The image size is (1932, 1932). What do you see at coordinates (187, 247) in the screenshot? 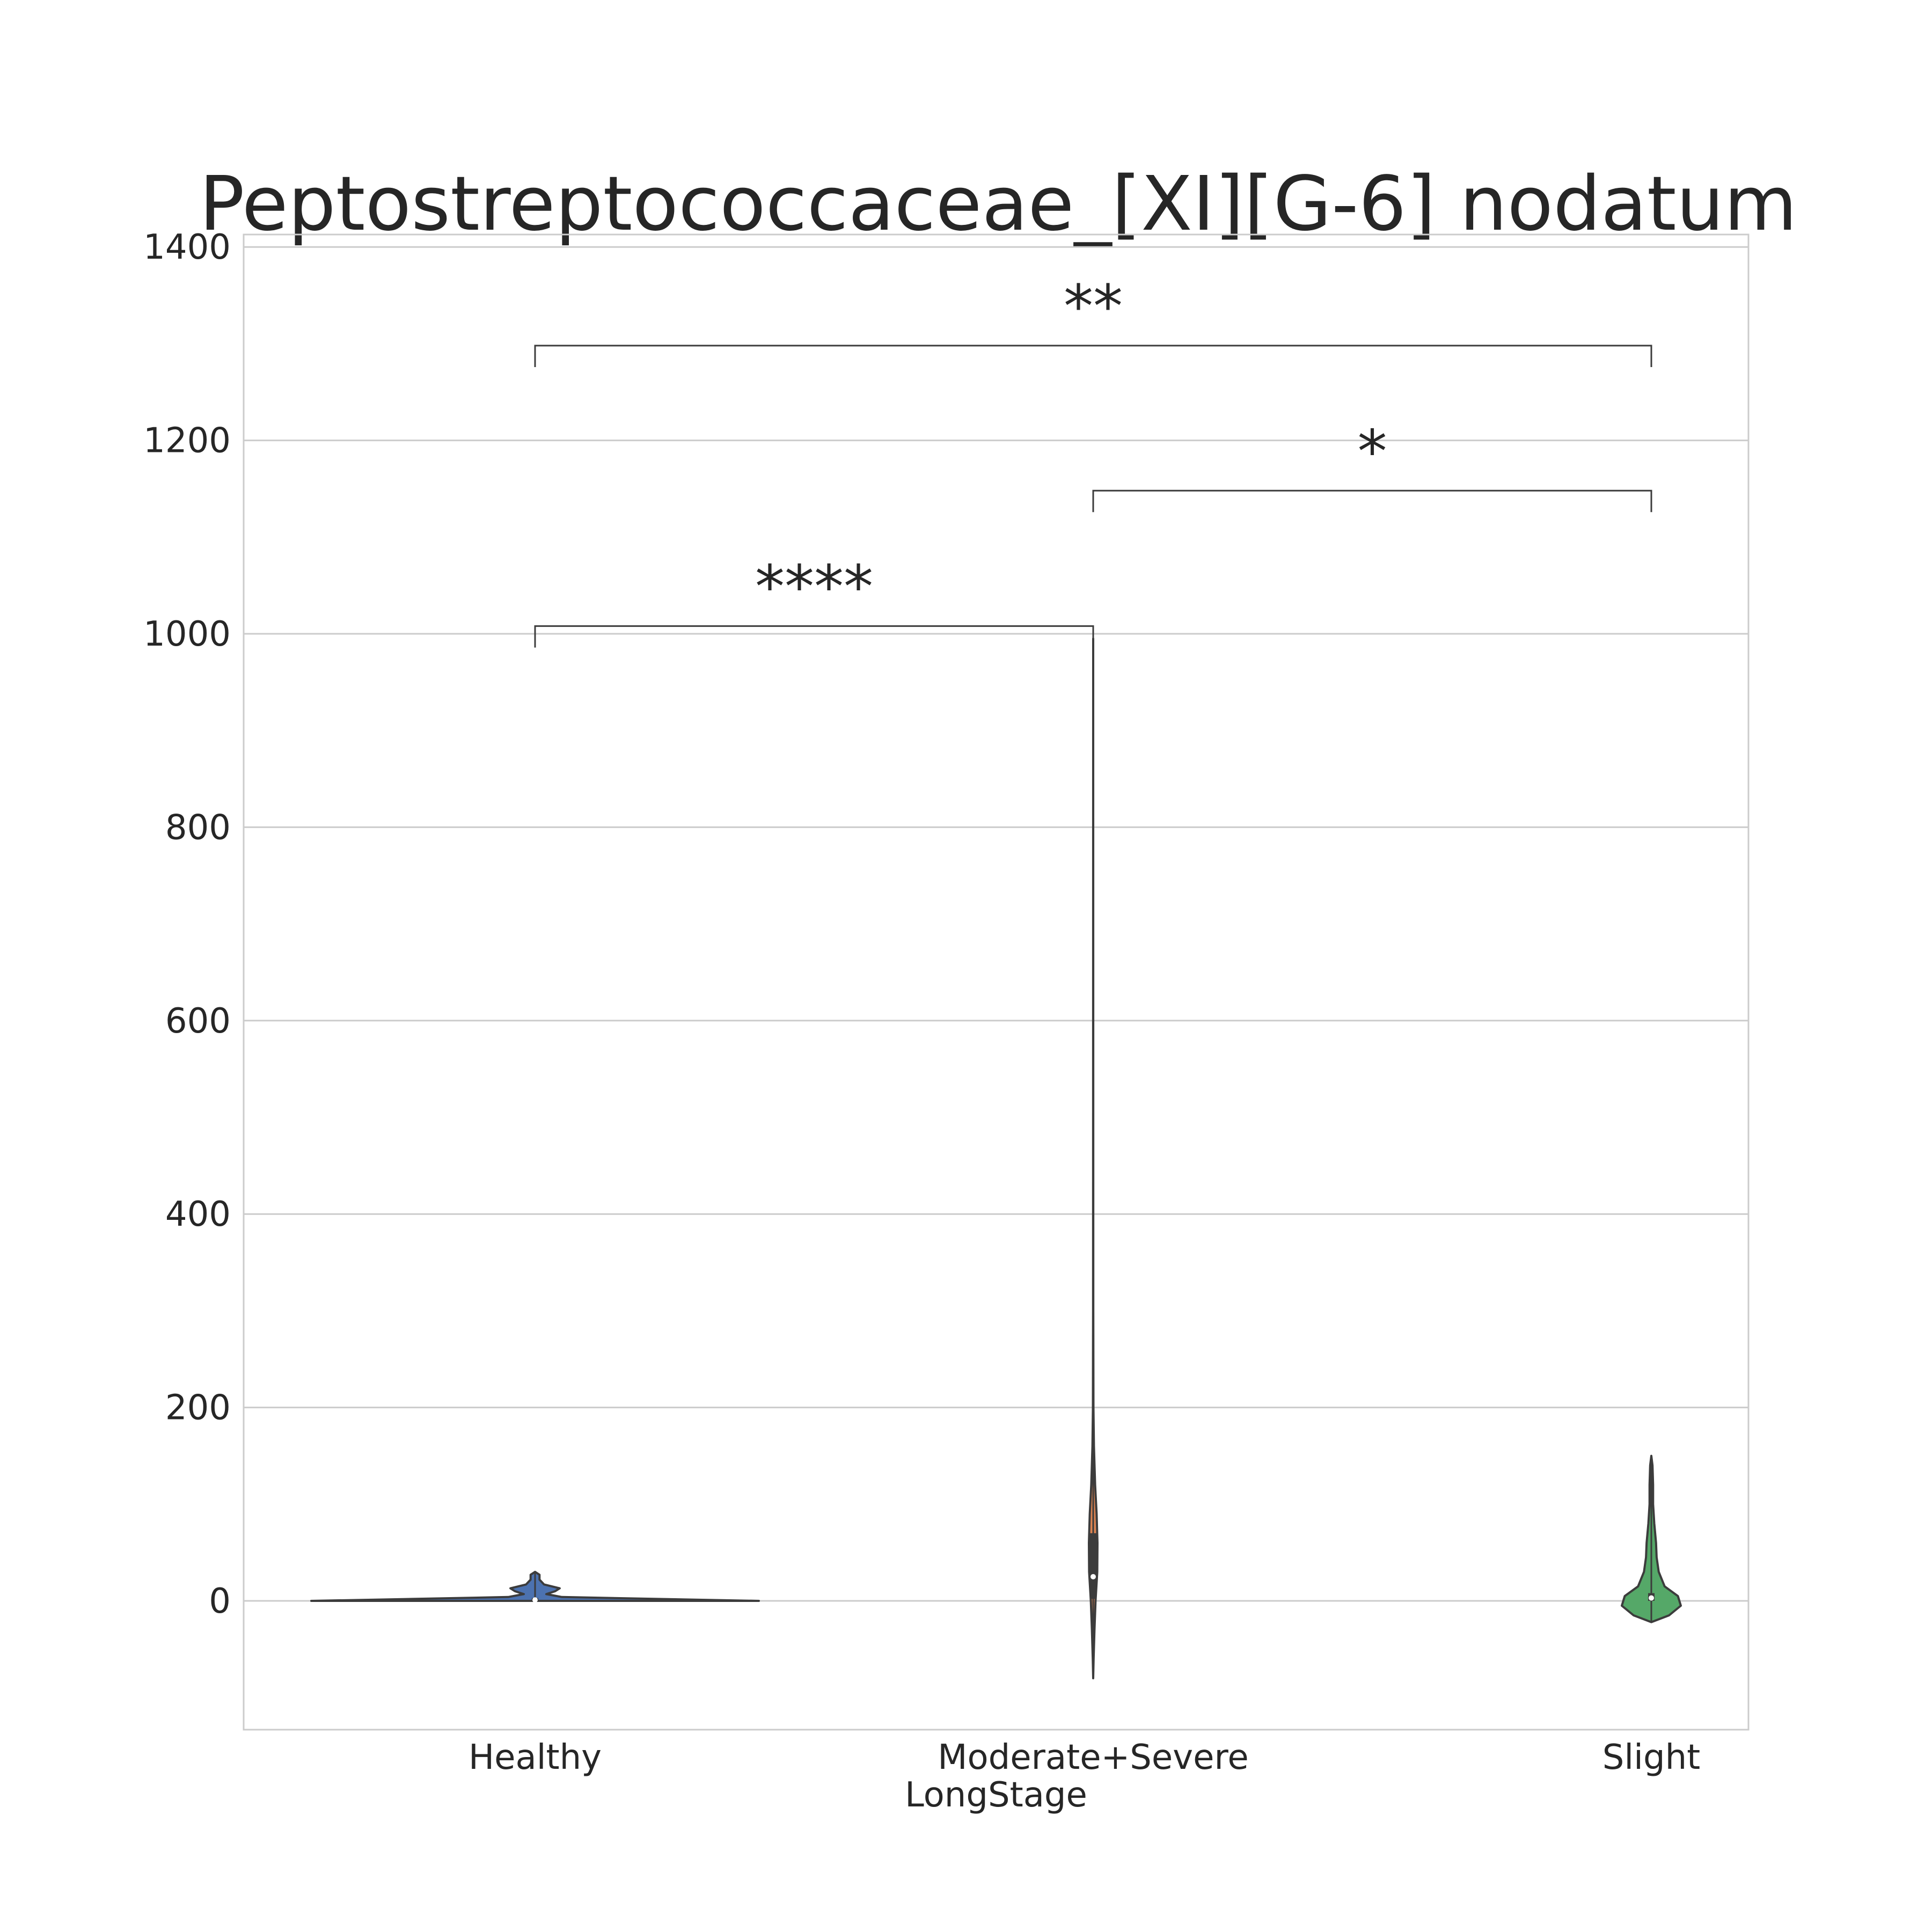
I see `y-tick-label: 1400` at bounding box center [187, 247].